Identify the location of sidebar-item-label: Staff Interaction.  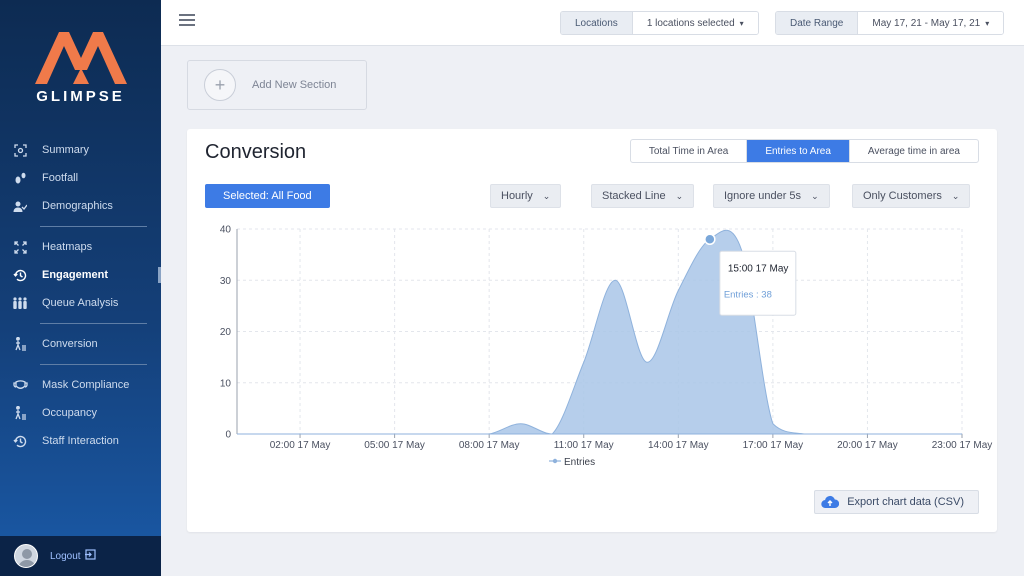
(80, 441).